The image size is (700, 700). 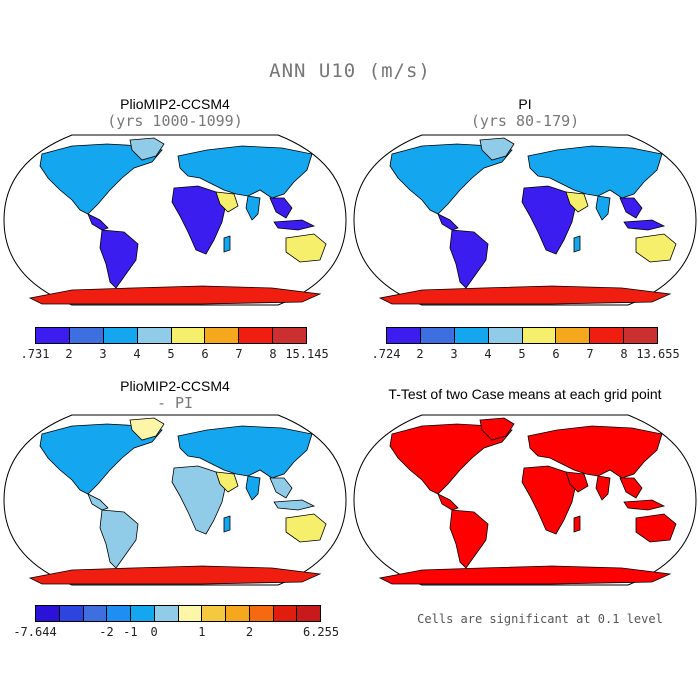 I want to click on colorbar-tick-label: 6.255, so click(x=321, y=632).